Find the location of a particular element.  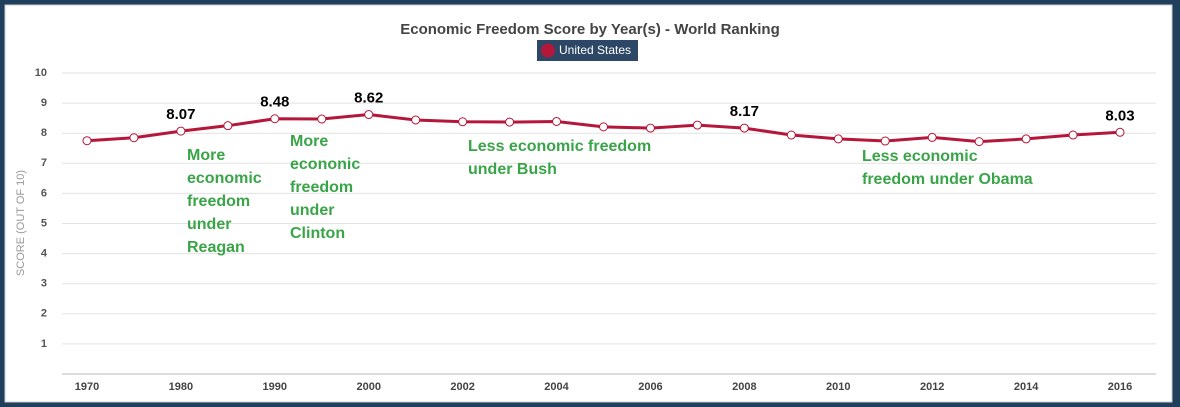

annotation: econonic is located at coordinates (325, 164).